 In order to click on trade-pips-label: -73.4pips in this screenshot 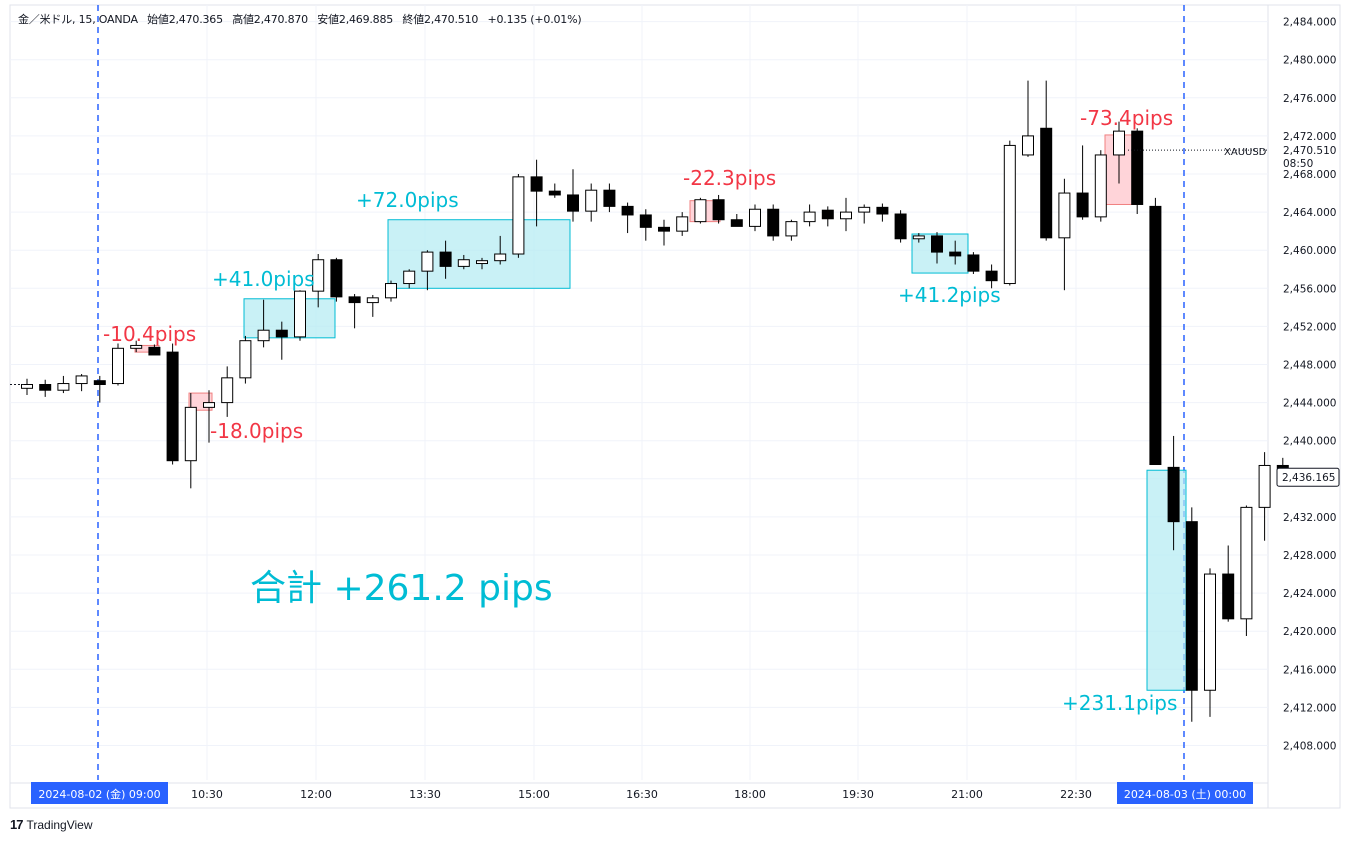, I will do `click(1126, 118)`.